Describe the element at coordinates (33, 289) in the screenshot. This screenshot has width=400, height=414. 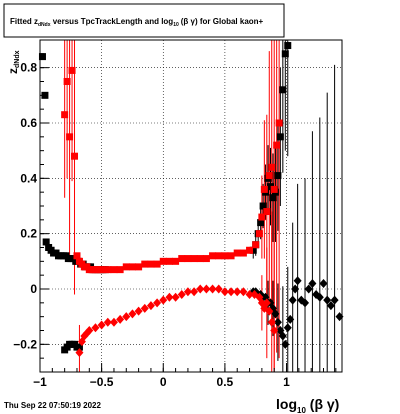
I see `y-tick-label: 0` at that location.